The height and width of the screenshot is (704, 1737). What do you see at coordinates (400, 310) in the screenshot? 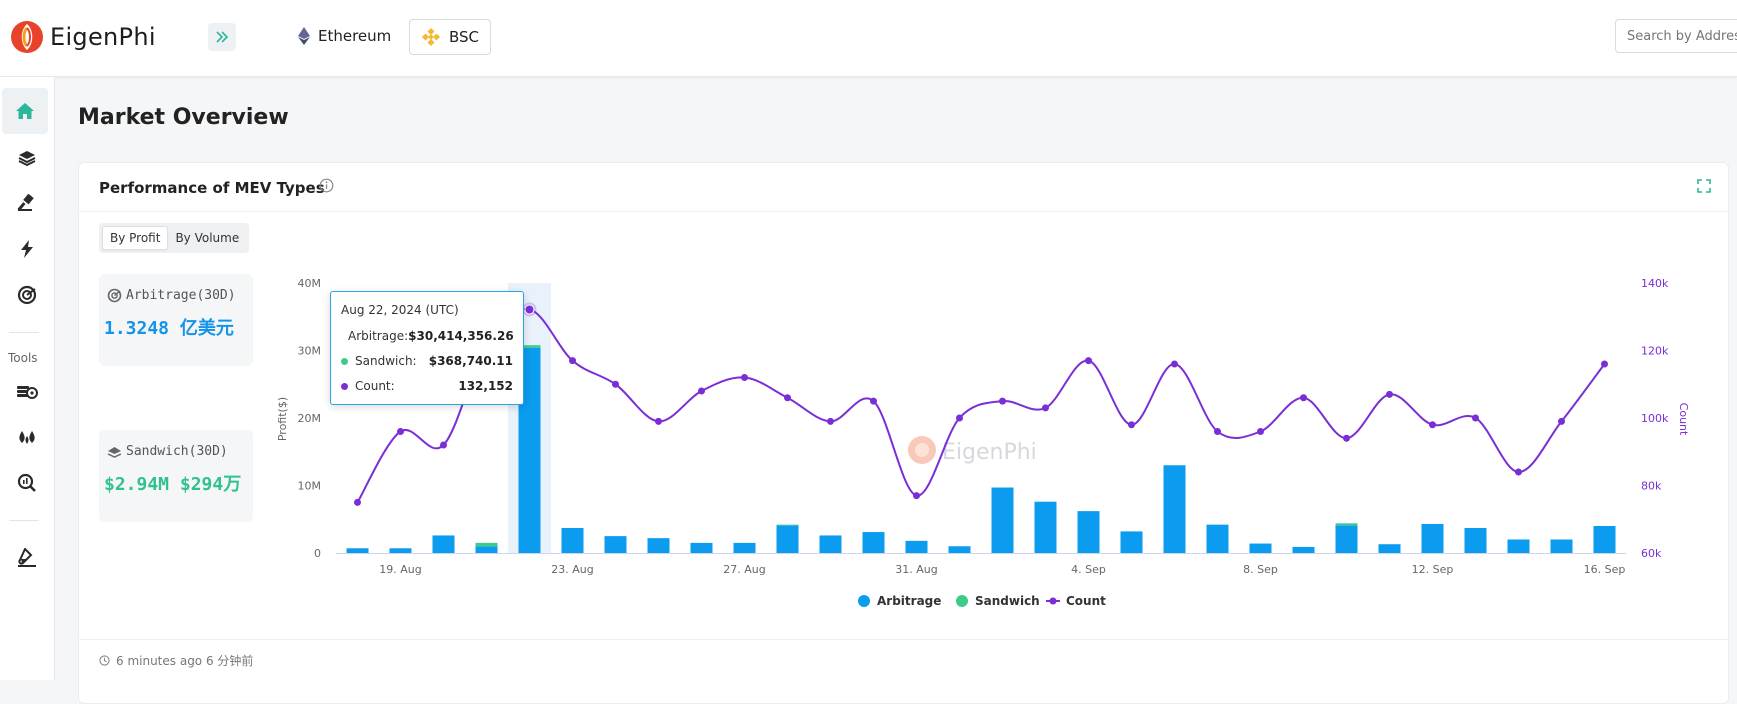
I see `tooltip-title: Aug 22, 2024 (UTC)` at bounding box center [400, 310].